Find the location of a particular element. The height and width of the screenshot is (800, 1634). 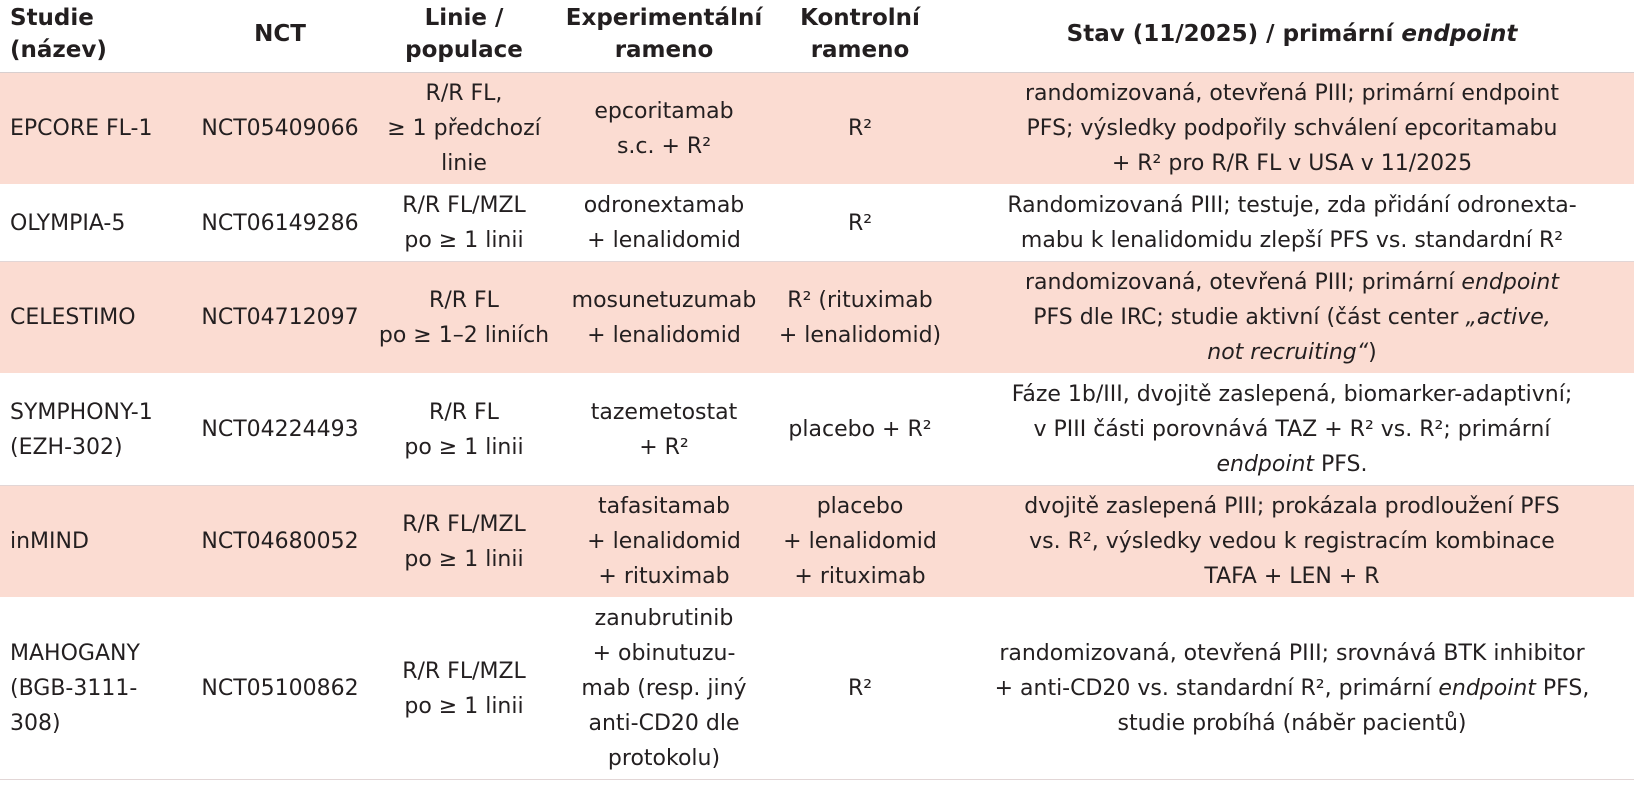

cell-study: inMIND is located at coordinates (95, 541).